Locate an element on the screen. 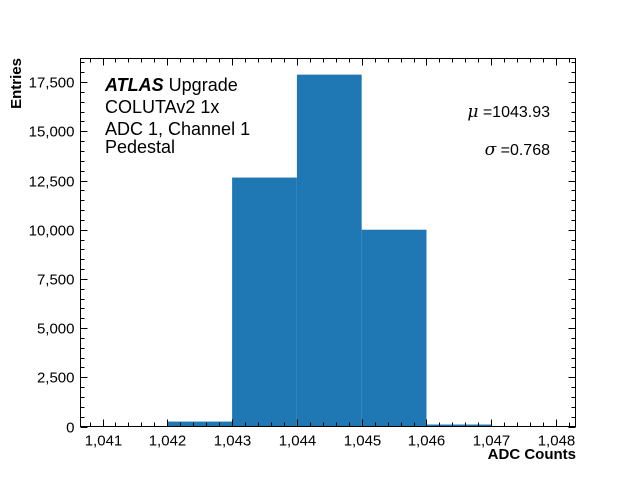  annotation-line-3: Pedestal is located at coordinates (140, 147).